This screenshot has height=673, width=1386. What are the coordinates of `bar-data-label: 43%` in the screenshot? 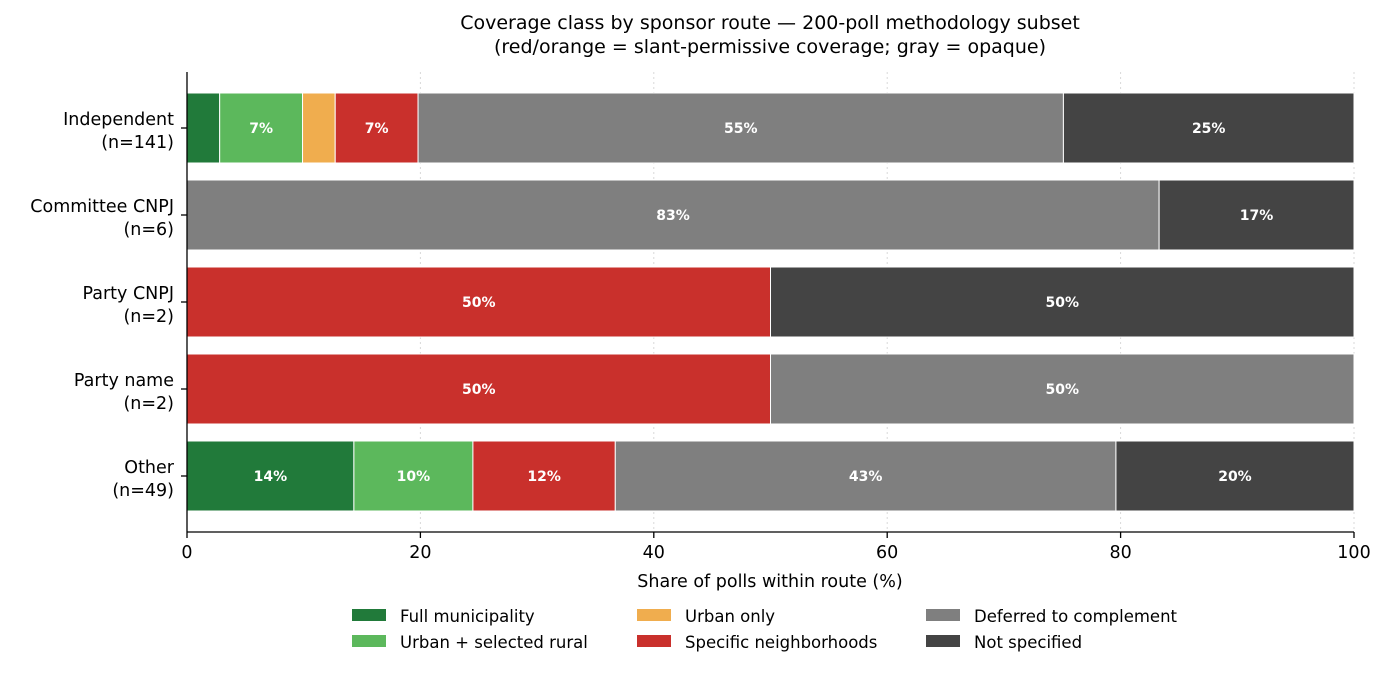 It's located at (866, 477).